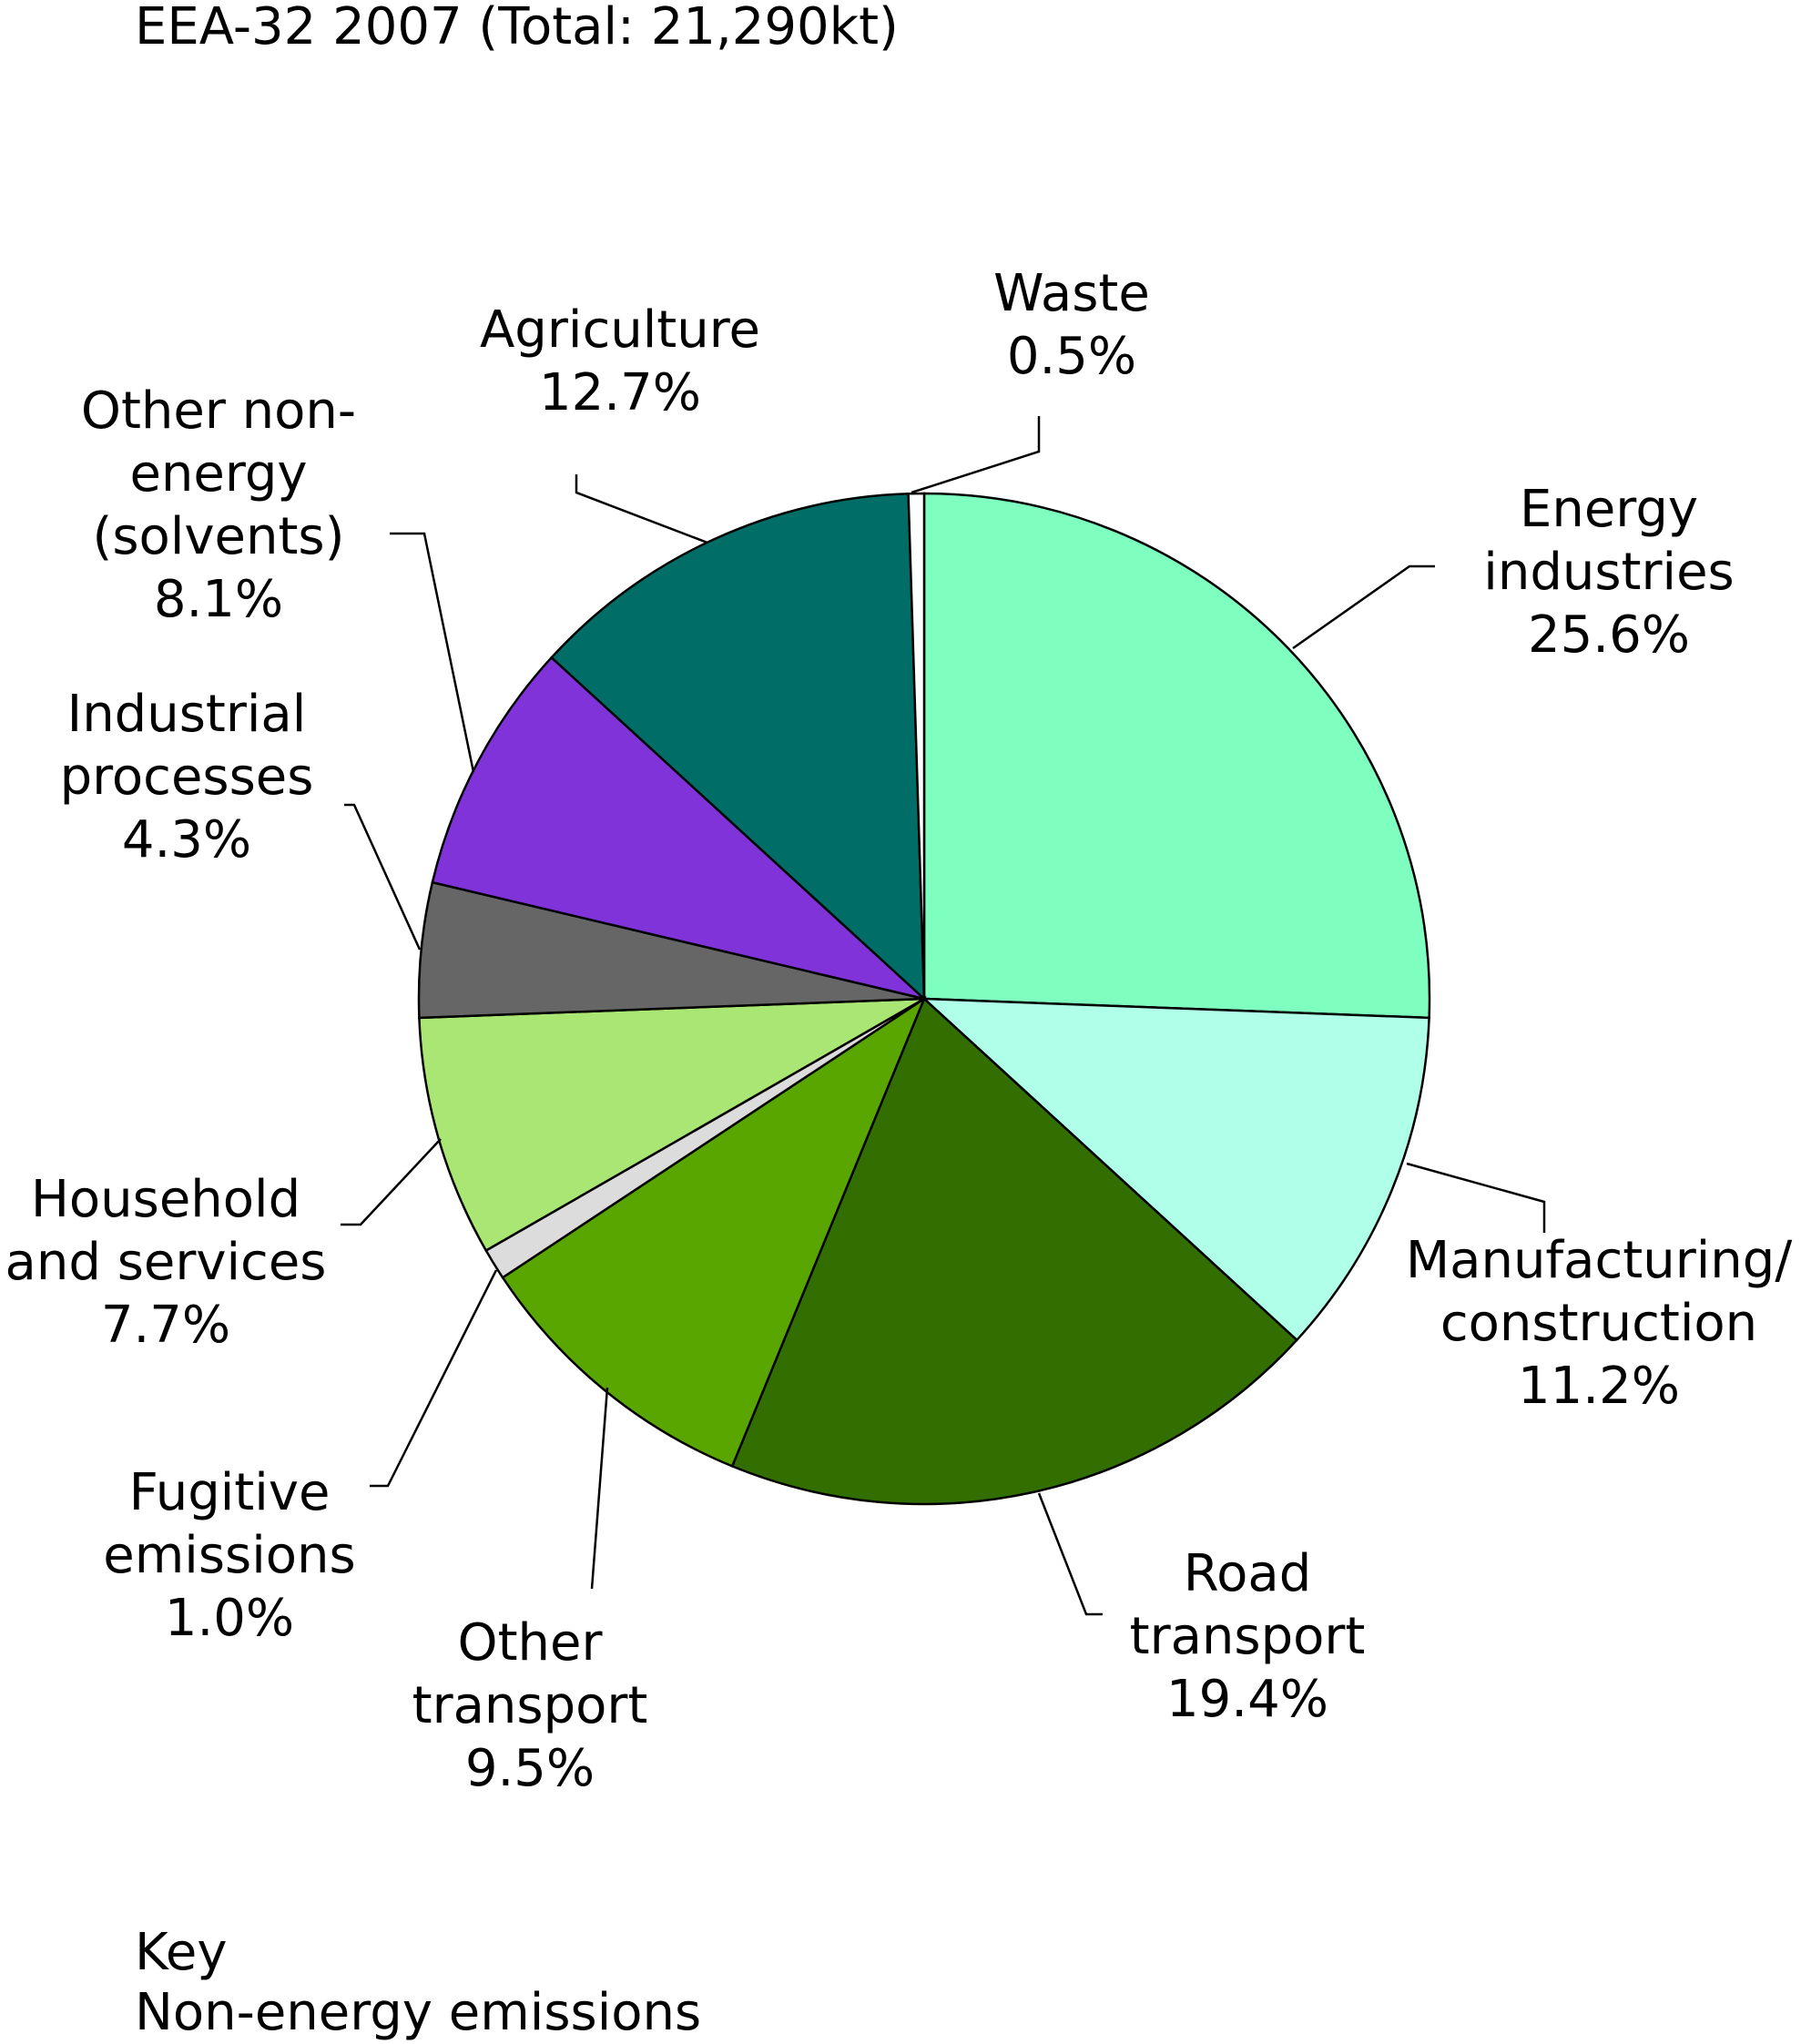 The image size is (1801, 2044). I want to click on slice-value-label: 12.7%, so click(620, 392).